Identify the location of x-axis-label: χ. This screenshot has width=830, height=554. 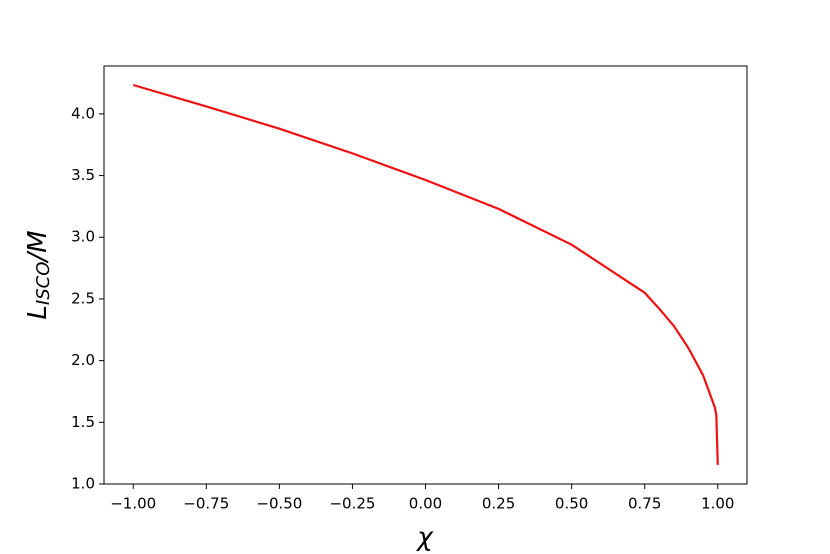
(424, 538).